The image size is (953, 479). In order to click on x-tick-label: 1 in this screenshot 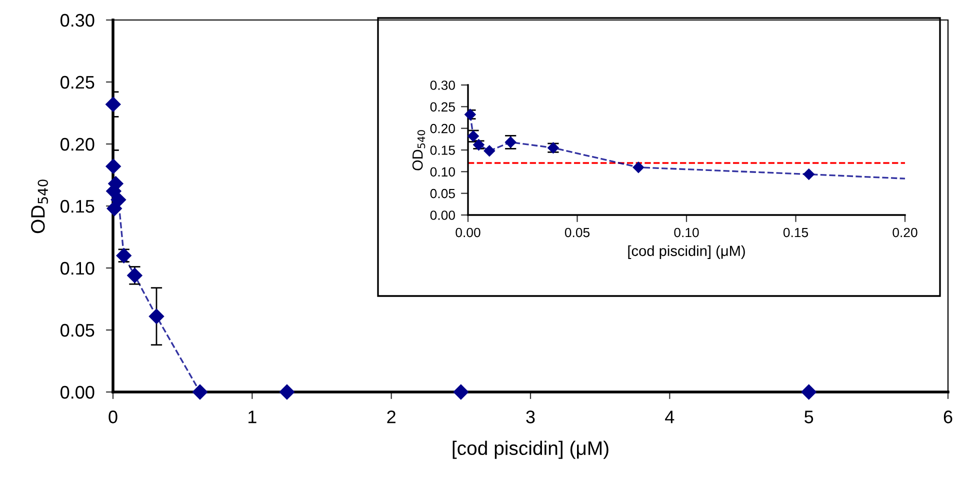, I will do `click(252, 417)`.